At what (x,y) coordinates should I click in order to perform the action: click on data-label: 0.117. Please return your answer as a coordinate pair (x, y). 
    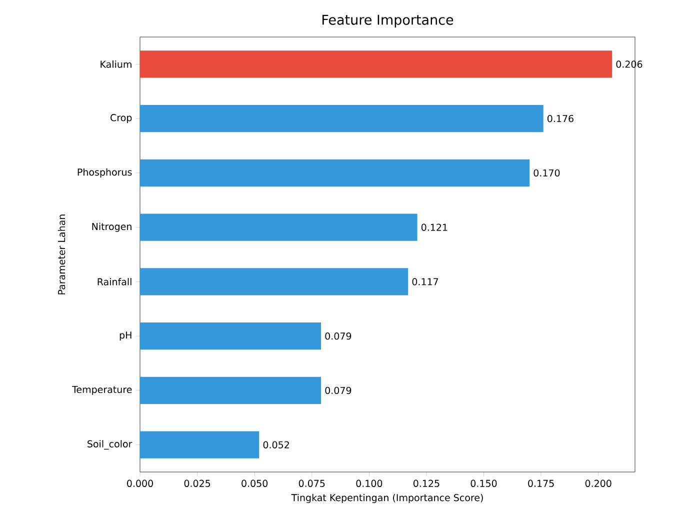
    Looking at the image, I should click on (425, 282).